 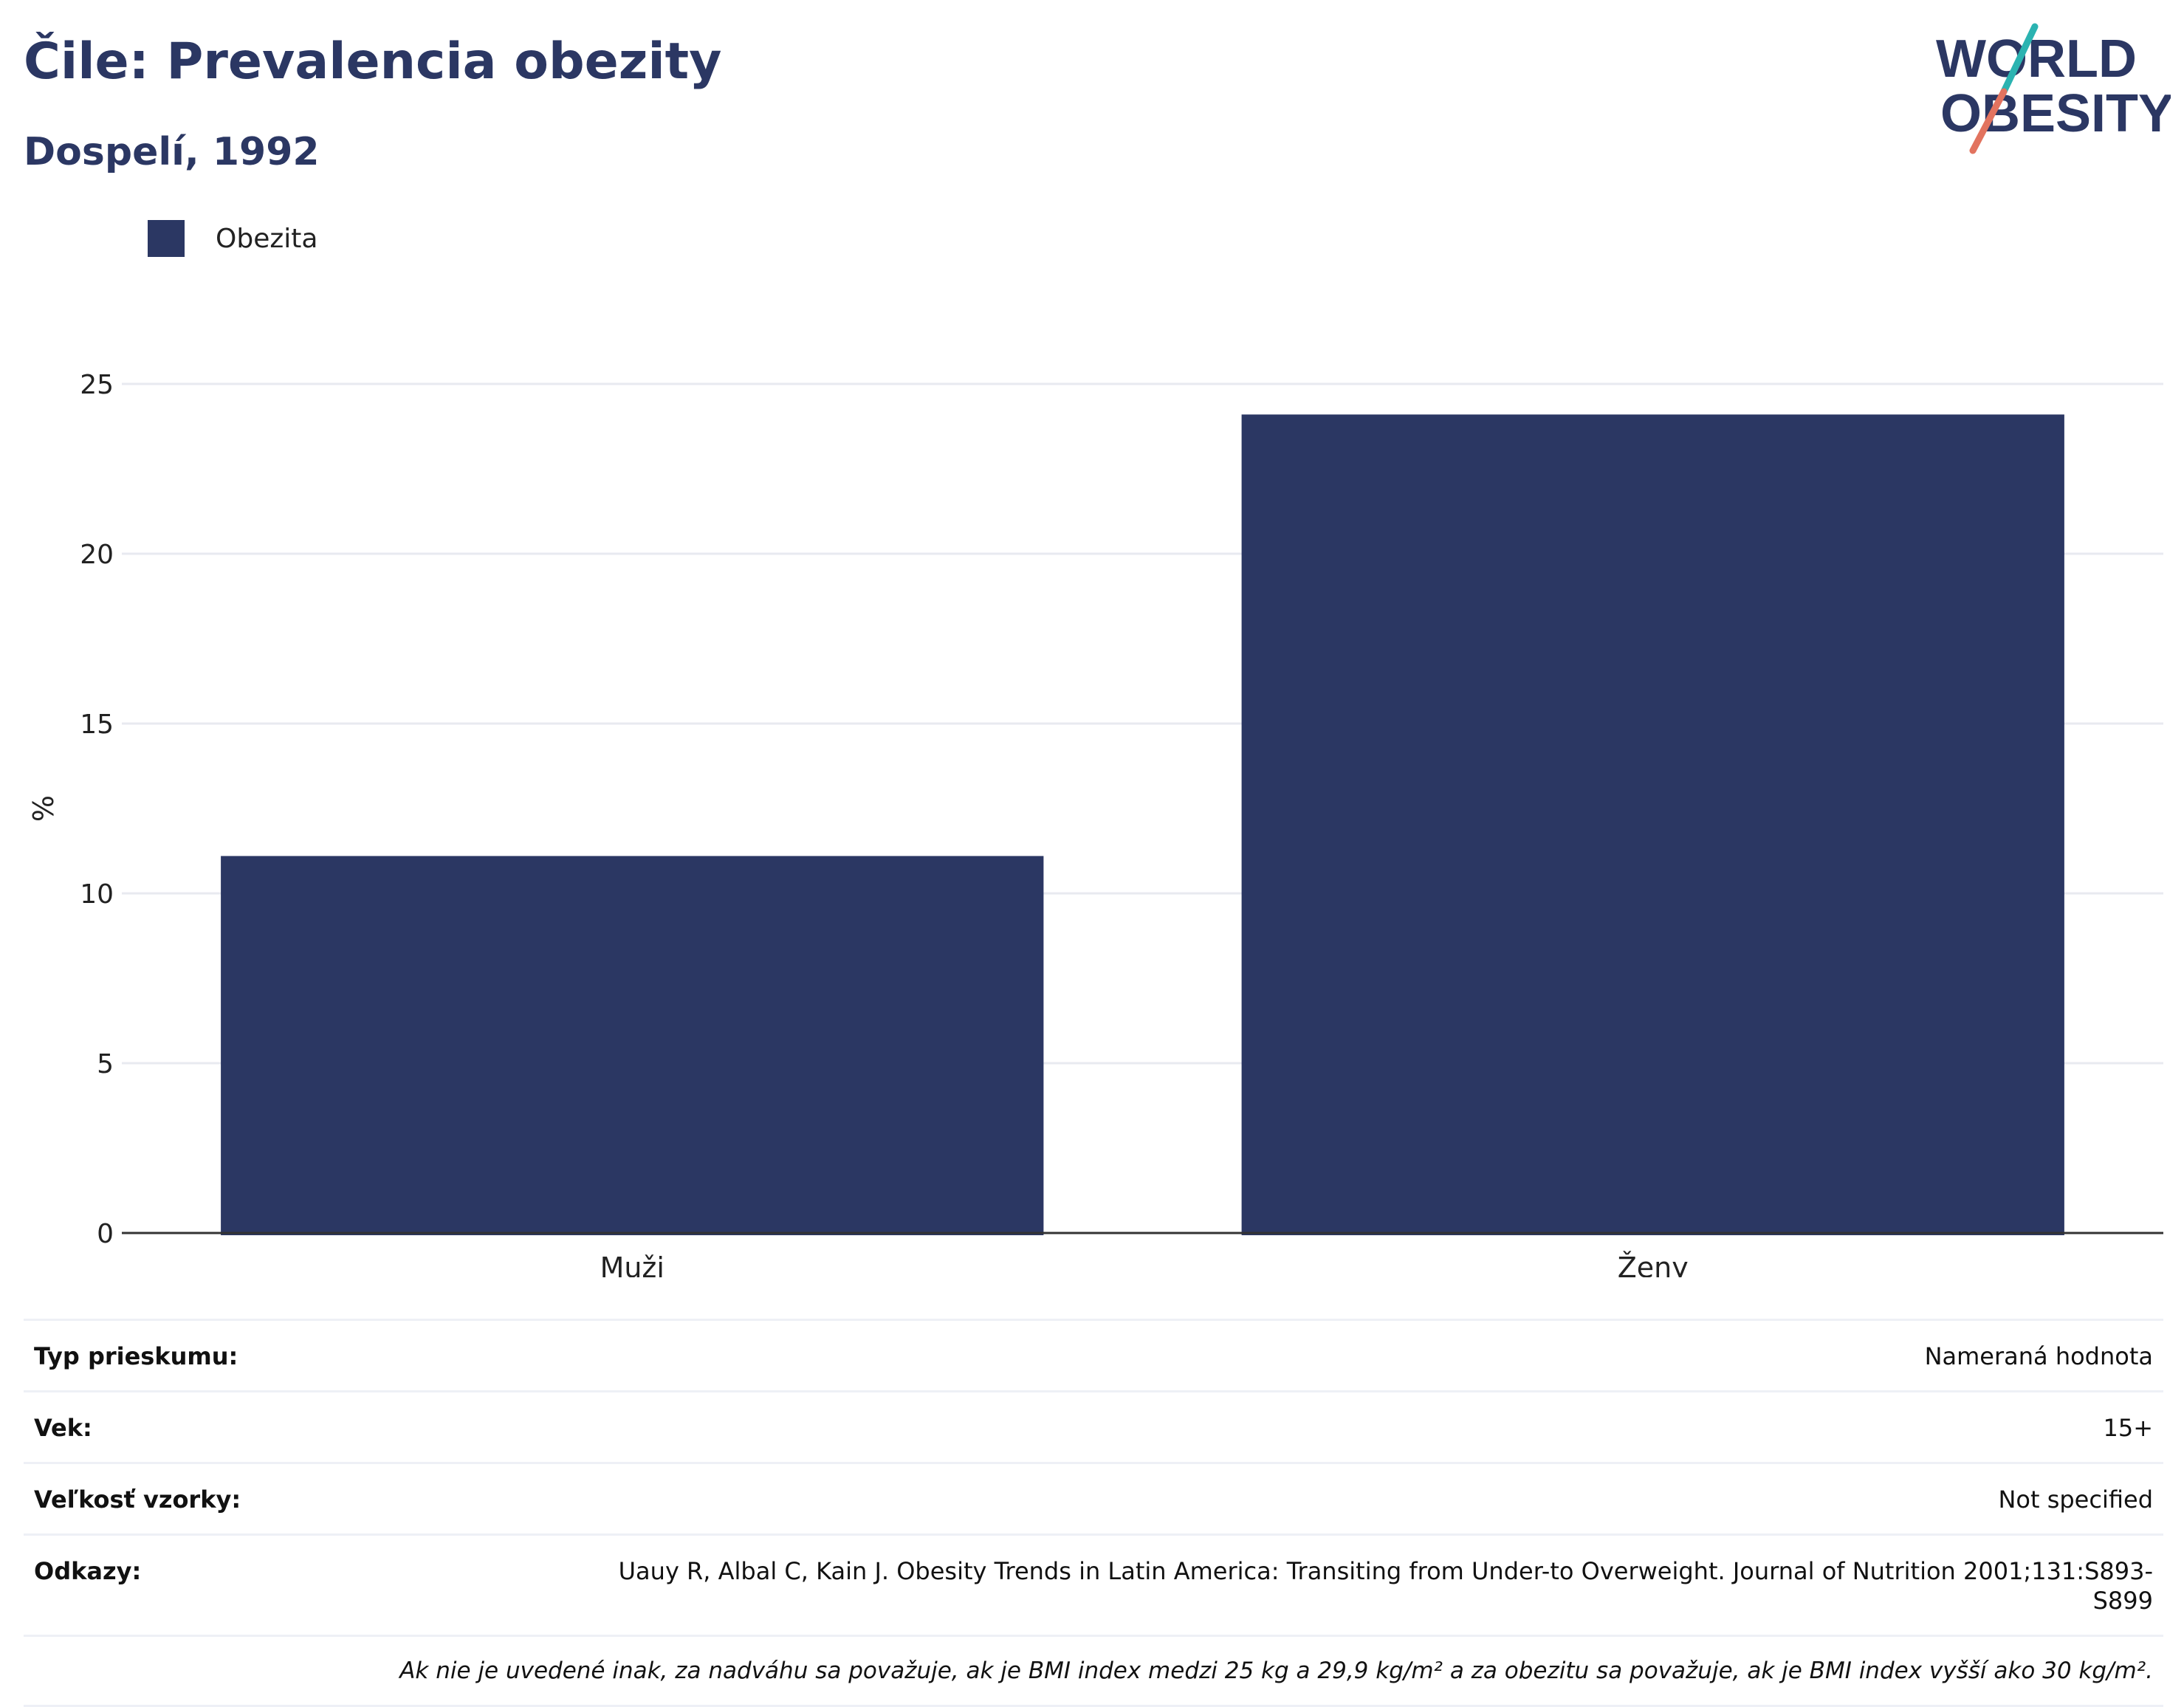 I want to click on y-tick-label-0: 0, so click(x=105, y=1234).